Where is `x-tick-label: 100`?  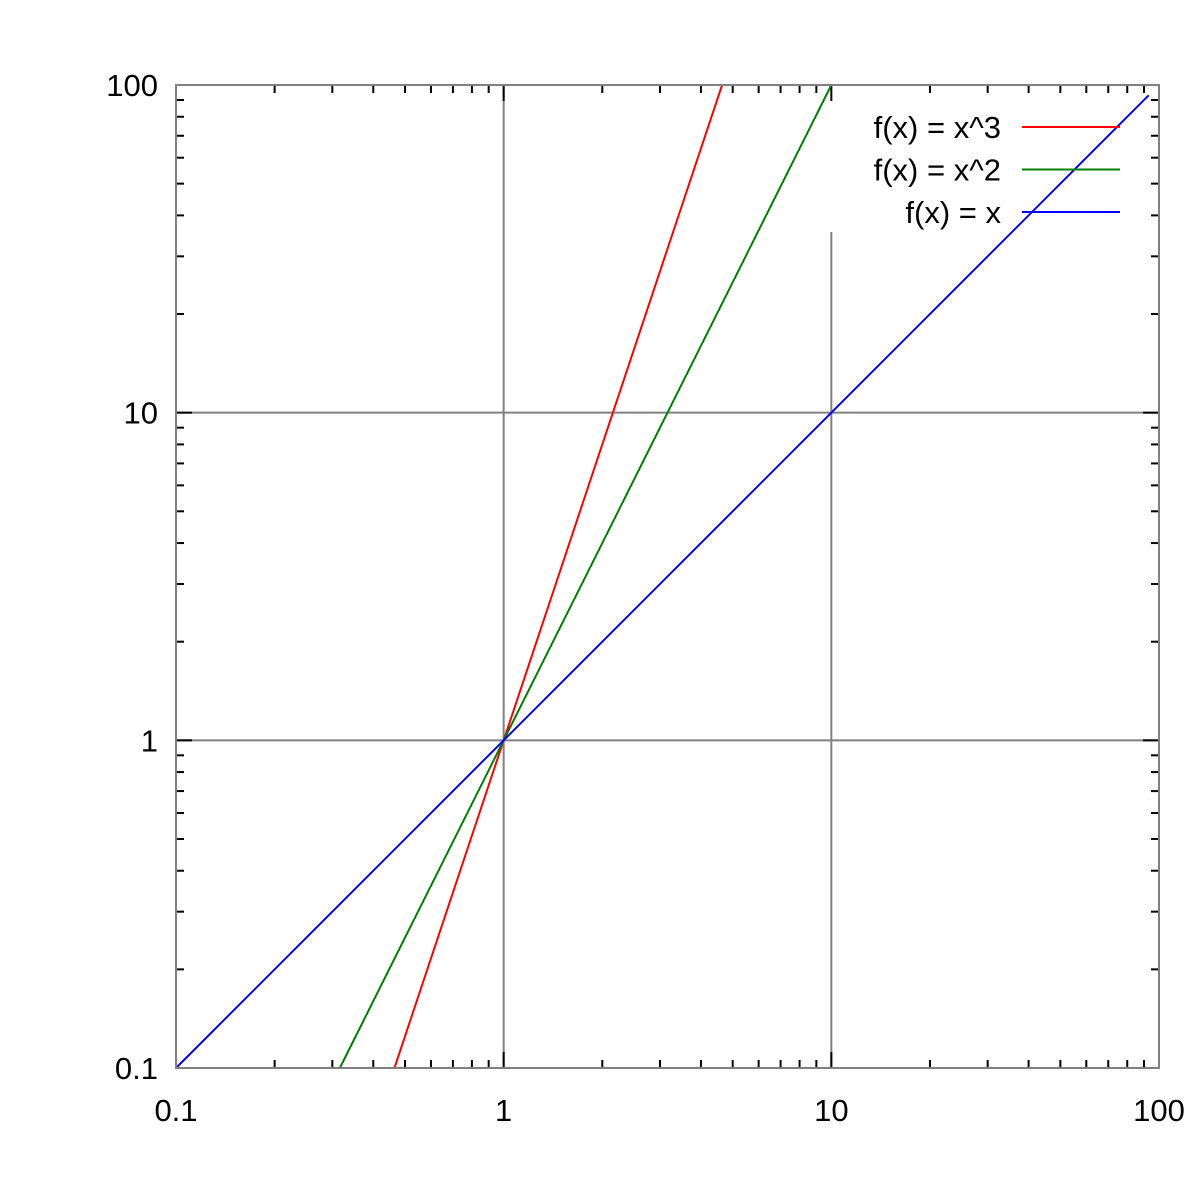
x-tick-label: 100 is located at coordinates (1159, 1110).